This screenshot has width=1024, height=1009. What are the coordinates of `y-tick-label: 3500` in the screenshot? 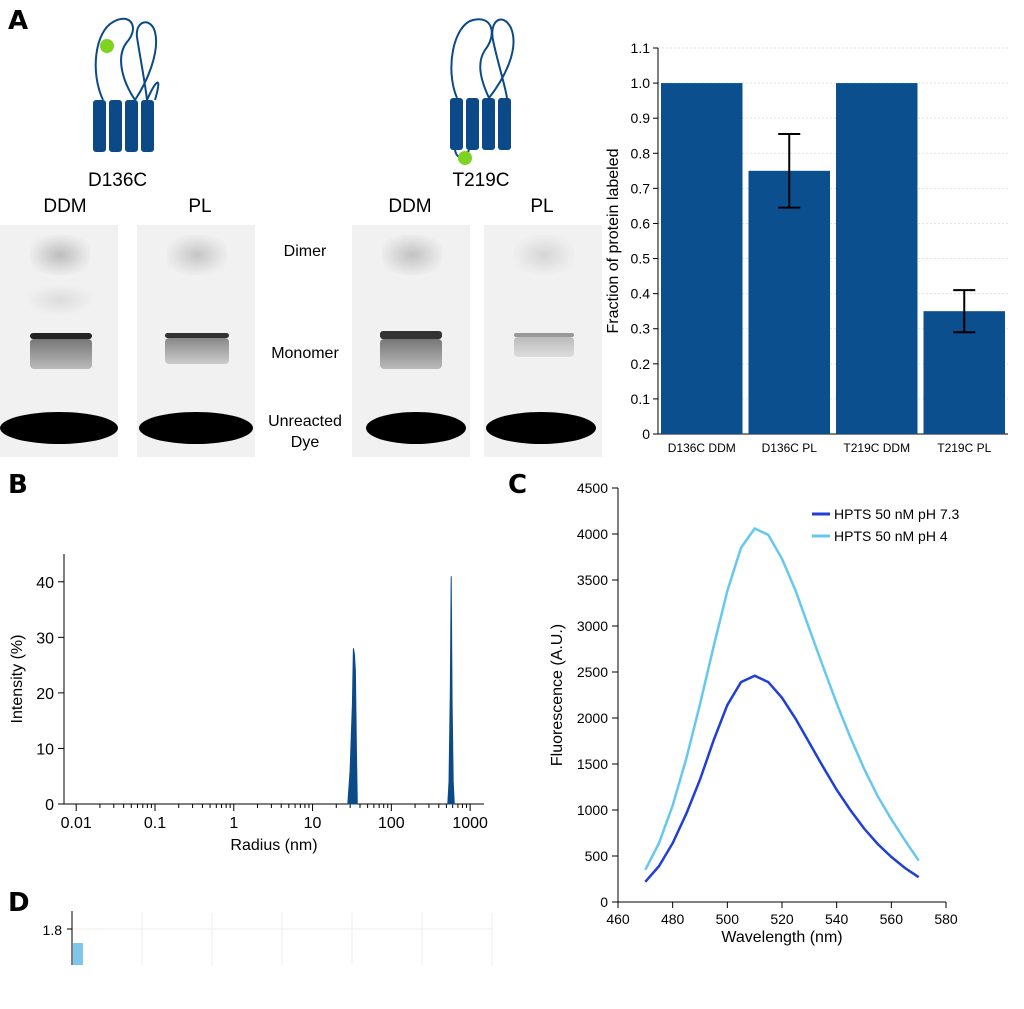 It's located at (592, 580).